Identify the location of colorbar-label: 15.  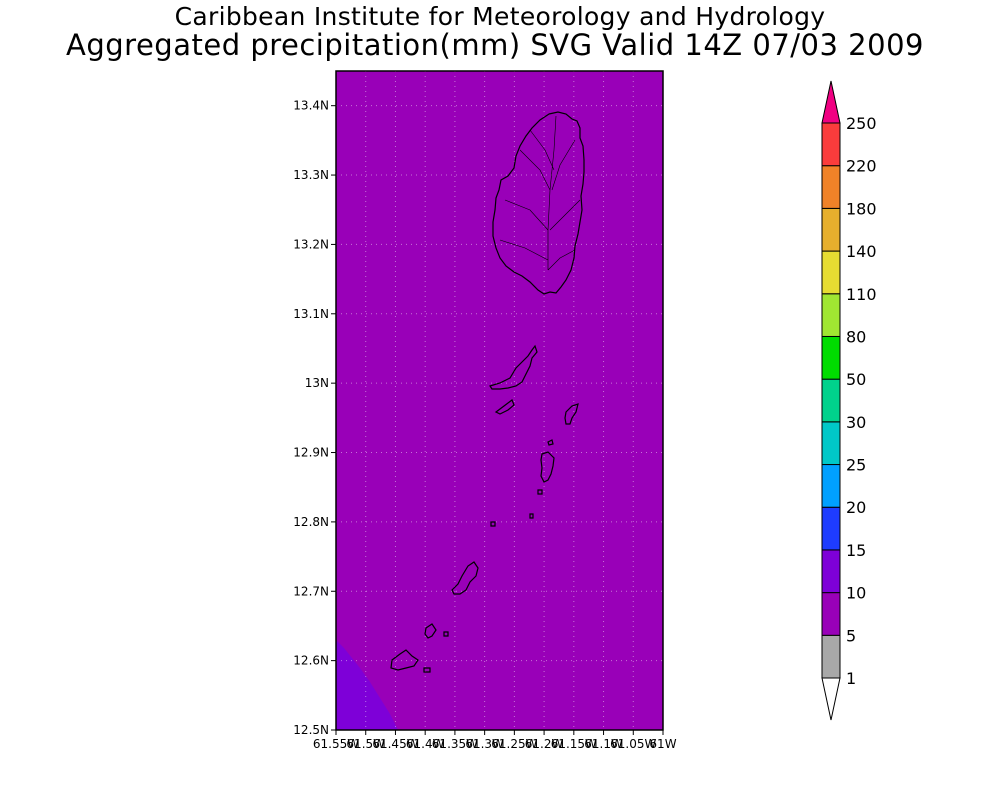
(856, 550).